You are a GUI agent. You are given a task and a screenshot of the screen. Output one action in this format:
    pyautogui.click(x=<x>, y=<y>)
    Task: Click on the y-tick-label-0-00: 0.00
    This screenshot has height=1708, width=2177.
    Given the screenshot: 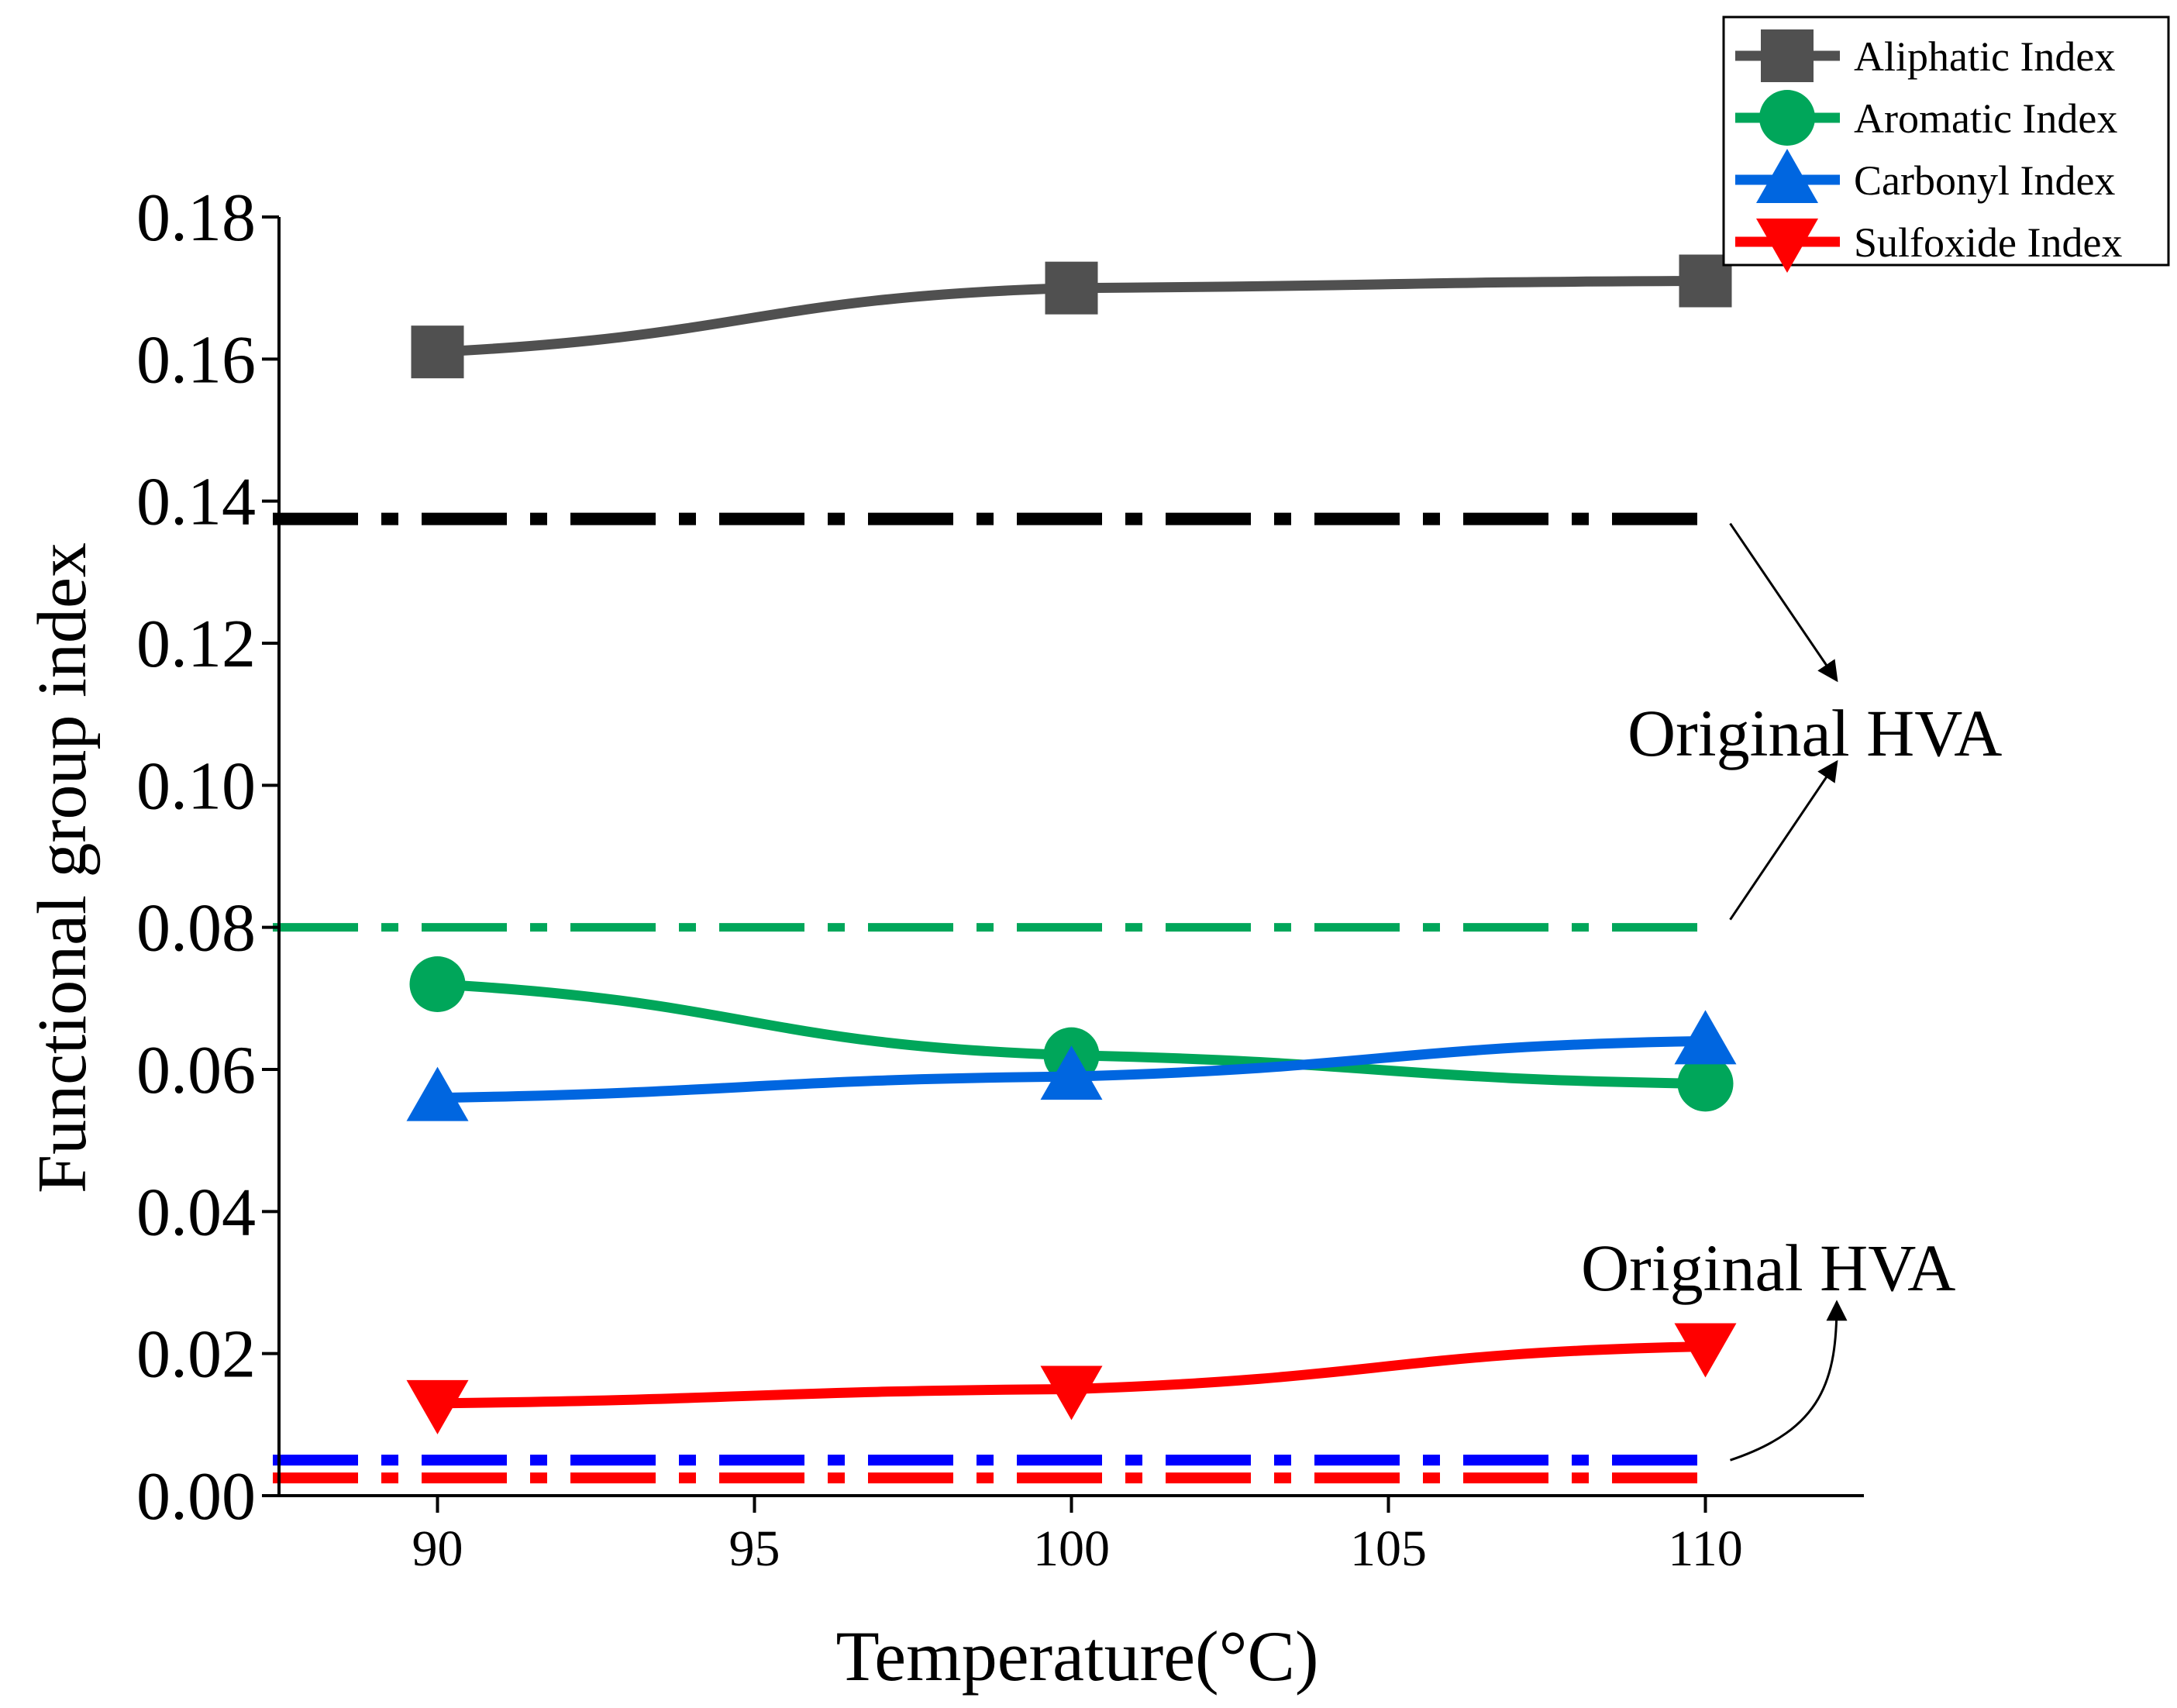 What is the action you would take?
    pyautogui.click(x=196, y=1497)
    